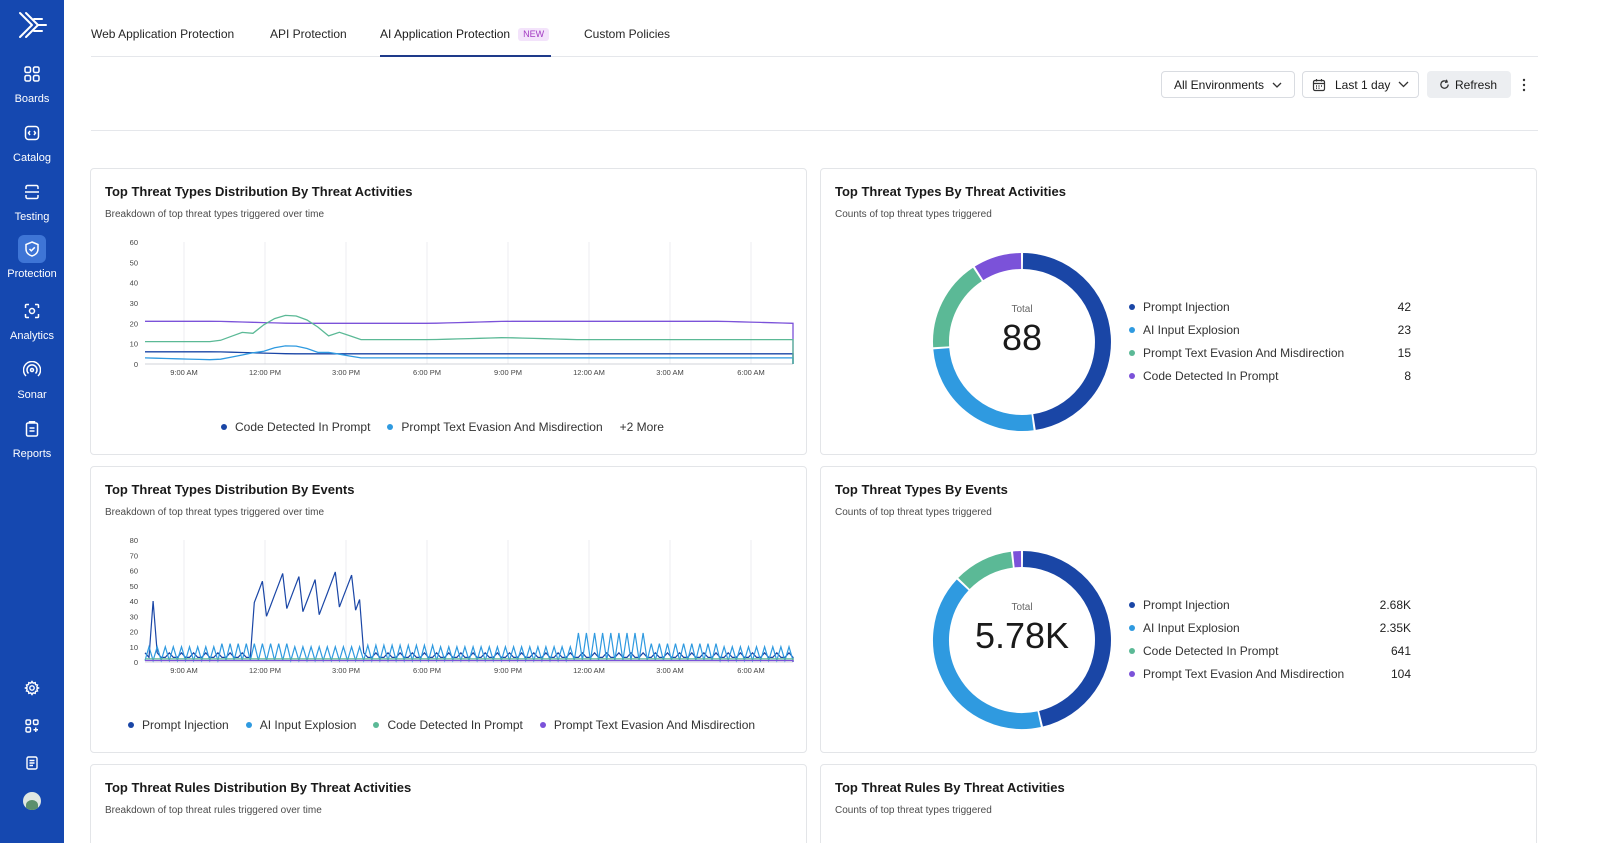  Describe the element at coordinates (1022, 309) in the screenshot. I see `donut-total-label: Total` at that location.